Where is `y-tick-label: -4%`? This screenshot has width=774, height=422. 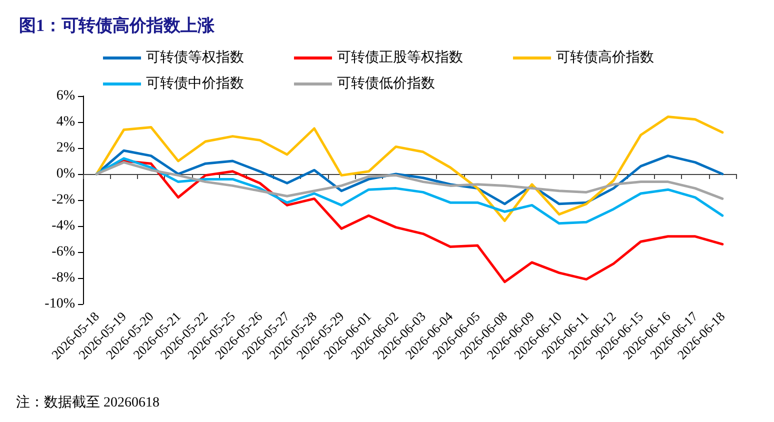 y-tick-label: -4% is located at coordinates (64, 226).